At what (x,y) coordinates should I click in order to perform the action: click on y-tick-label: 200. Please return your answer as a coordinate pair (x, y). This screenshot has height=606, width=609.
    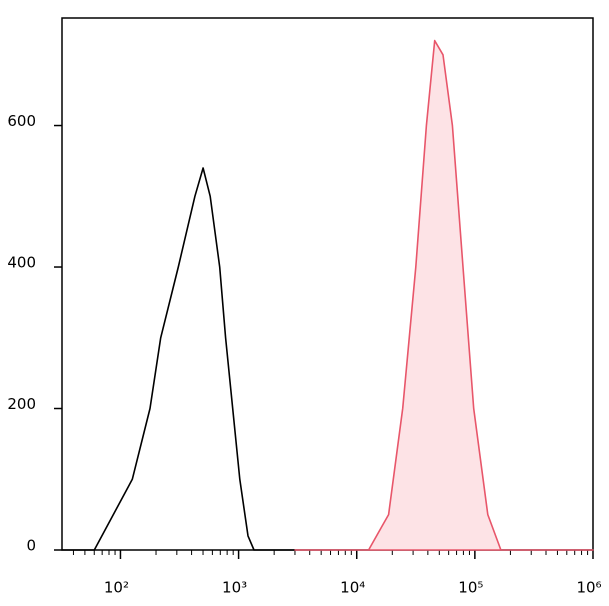
    Looking at the image, I should click on (21, 404).